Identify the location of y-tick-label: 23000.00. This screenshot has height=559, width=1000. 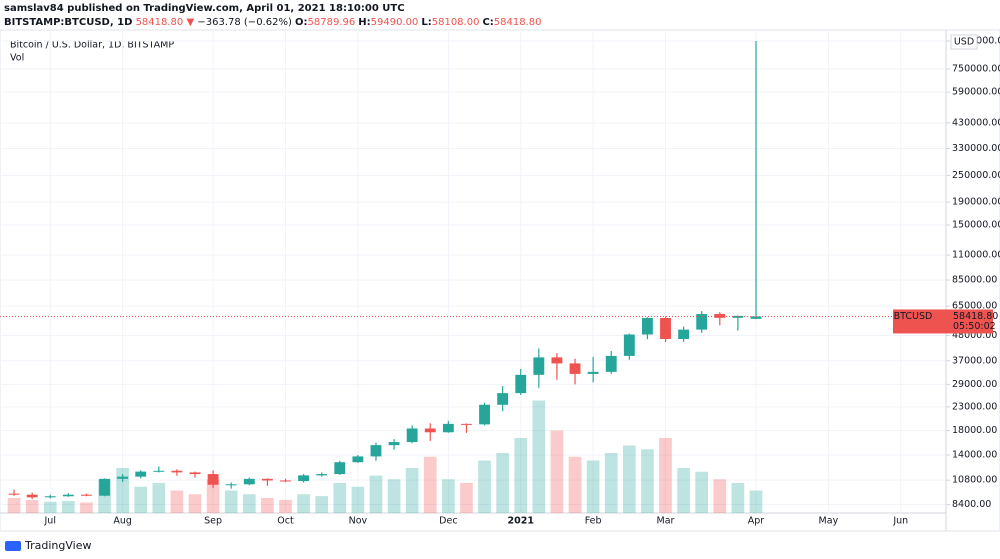
(974, 406).